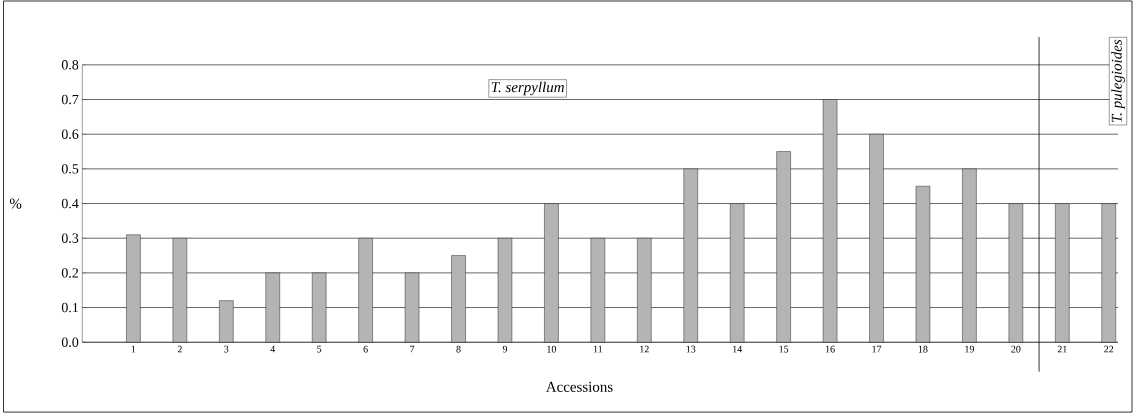 The width and height of the screenshot is (1133, 413). Describe the element at coordinates (1118, 80) in the screenshot. I see `annotation: T. pulegioides` at that location.